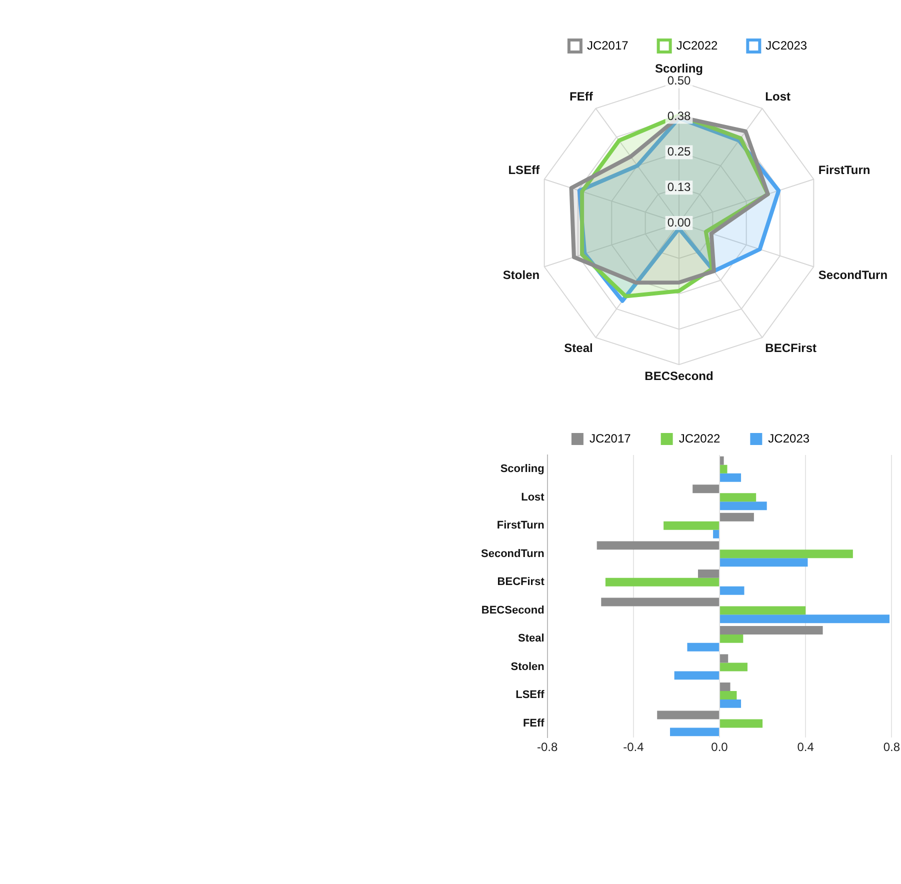 The width and height of the screenshot is (901, 884). Describe the element at coordinates (679, 222) in the screenshot. I see `y-tick-label: 0.00` at that location.